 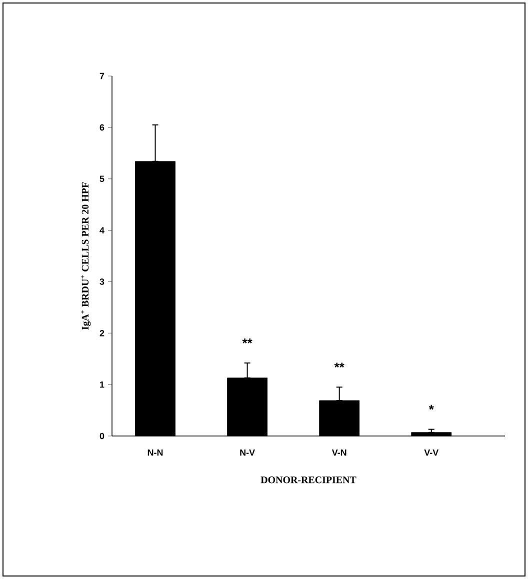 What do you see at coordinates (155, 453) in the screenshot?
I see `x-tick-label: N-N` at bounding box center [155, 453].